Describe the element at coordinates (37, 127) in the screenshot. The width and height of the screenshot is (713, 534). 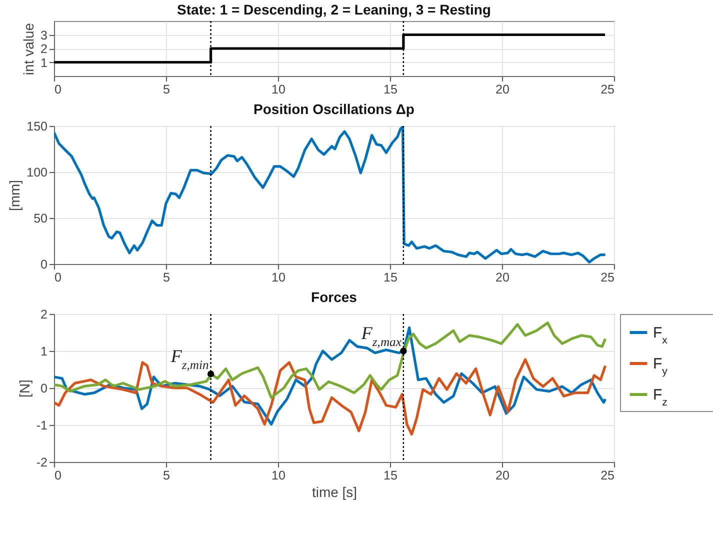
I see `y-tick-label: 150` at that location.